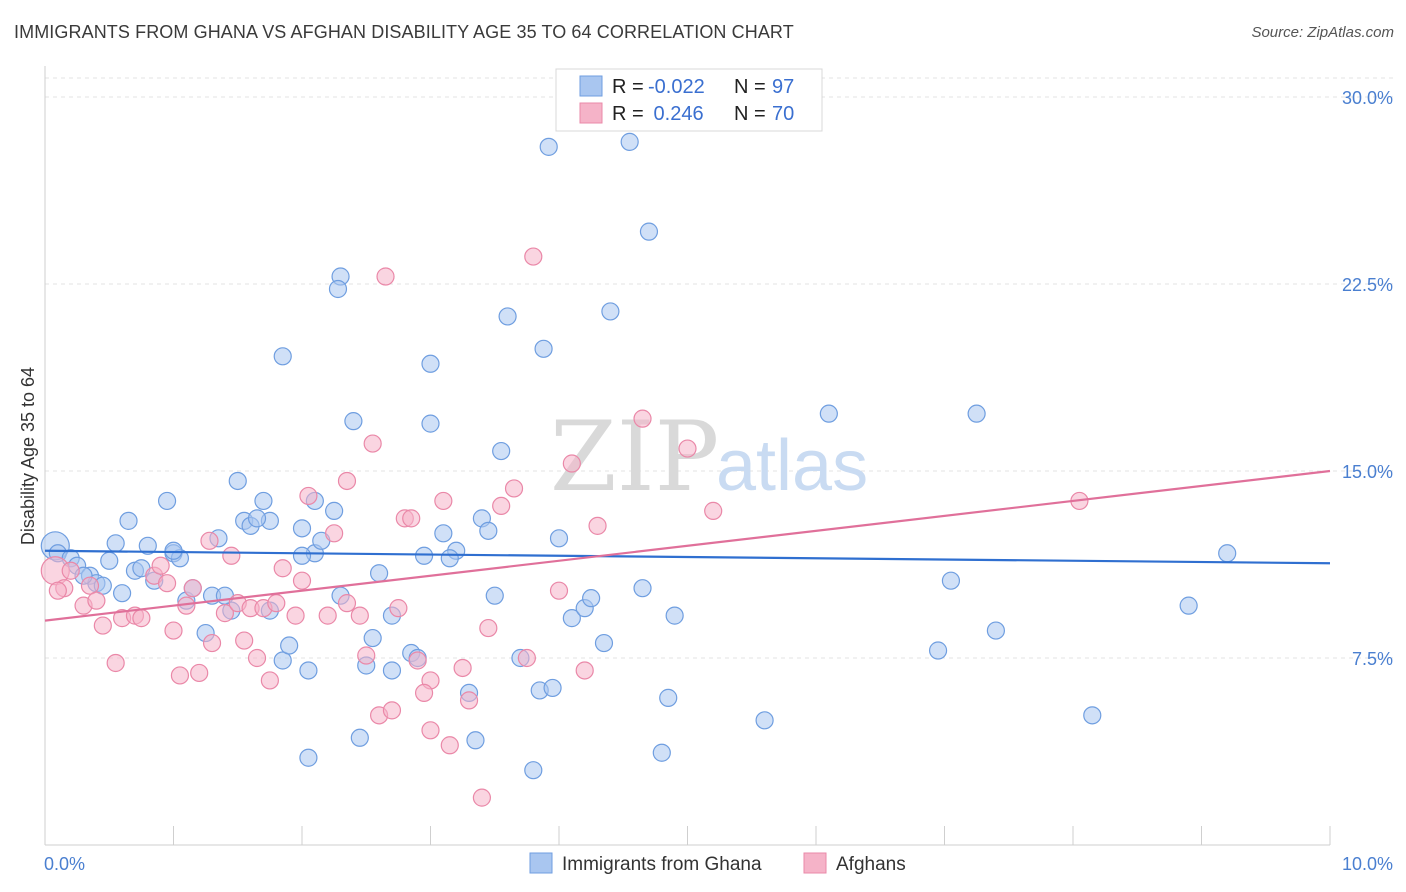 The image size is (1406, 892). What do you see at coordinates (750, 114) in the screenshot?
I see `legend-n-label-2: N =` at bounding box center [750, 114].